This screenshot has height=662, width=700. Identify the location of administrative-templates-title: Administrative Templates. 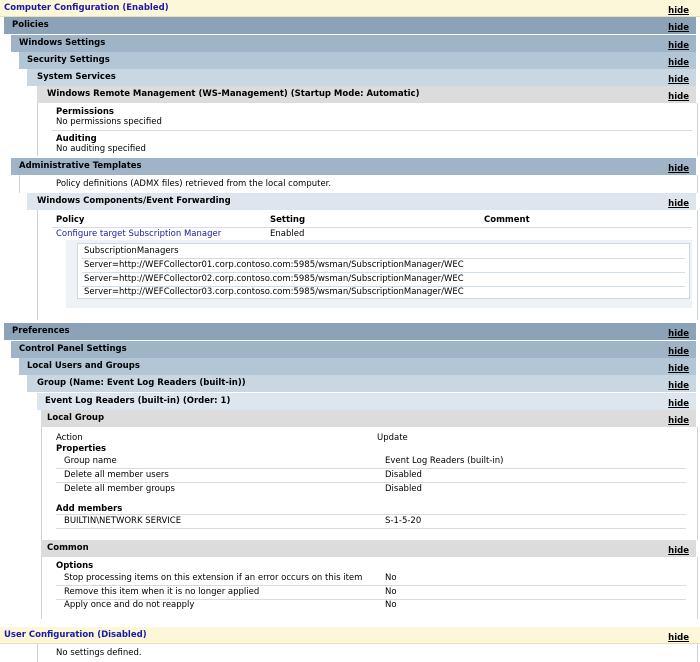
(80, 166).